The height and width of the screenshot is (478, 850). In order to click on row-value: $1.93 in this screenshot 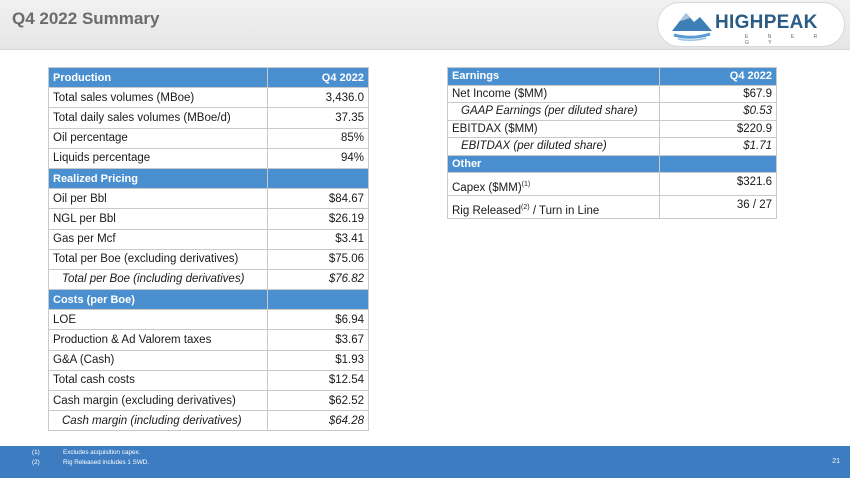, I will do `click(318, 360)`.